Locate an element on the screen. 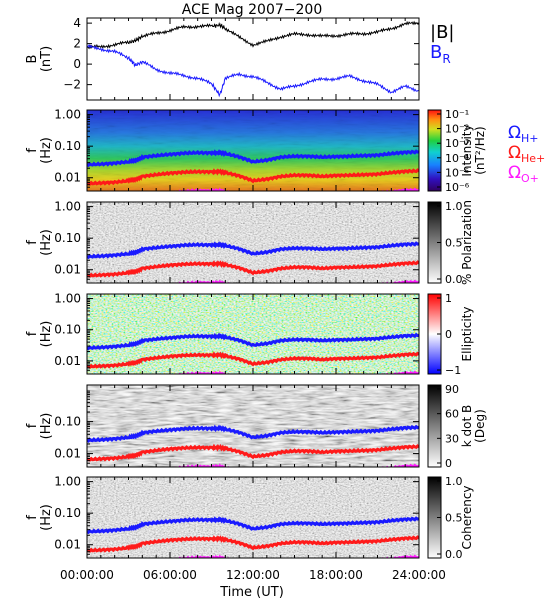 This screenshot has height=600, width=550. panel-field: 4 2 0 −2 B (nT) is located at coordinates (222, 58).